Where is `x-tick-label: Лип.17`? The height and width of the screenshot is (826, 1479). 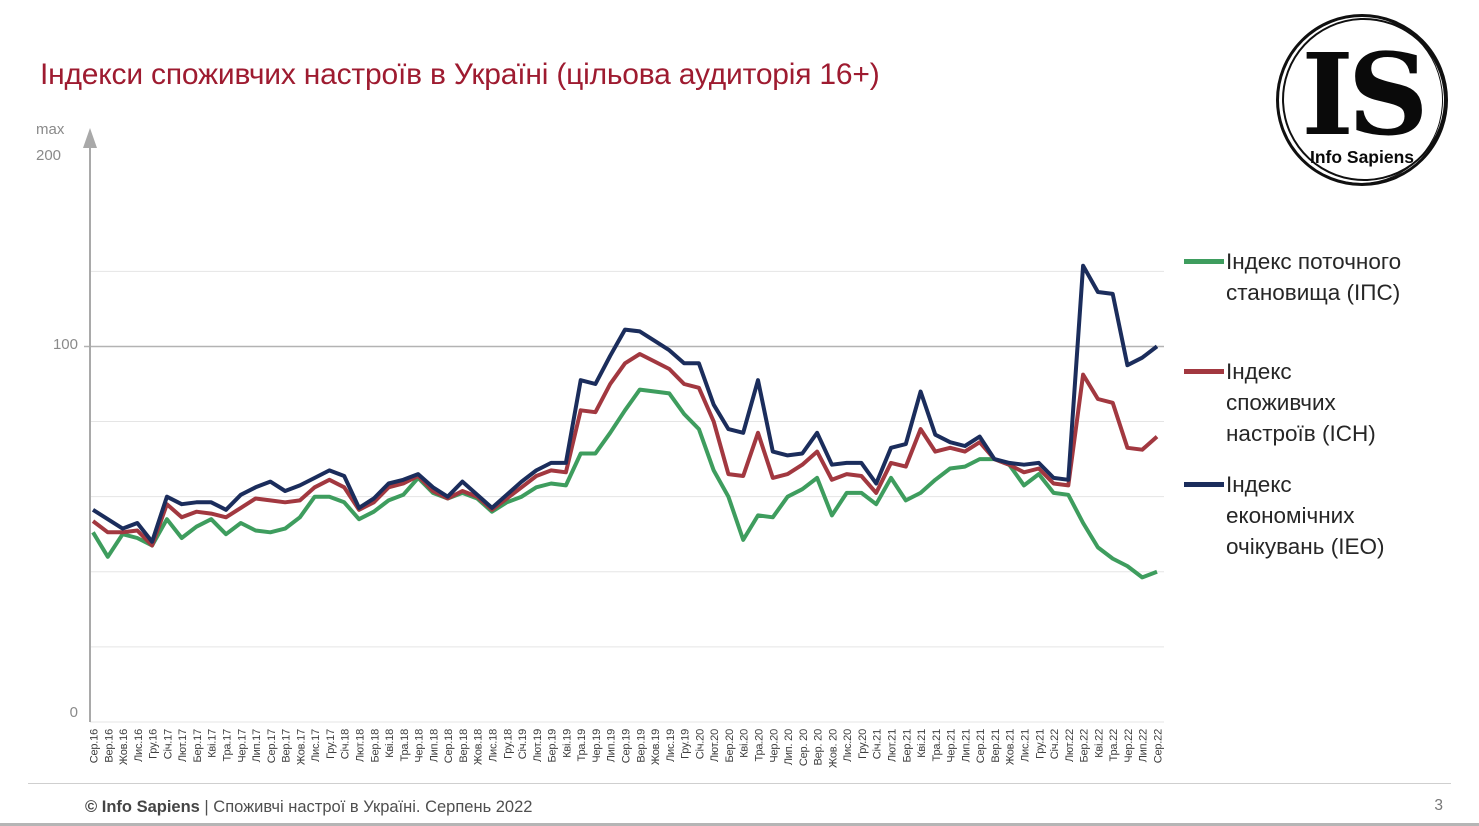 x-tick-label: Лип.17 is located at coordinates (257, 745).